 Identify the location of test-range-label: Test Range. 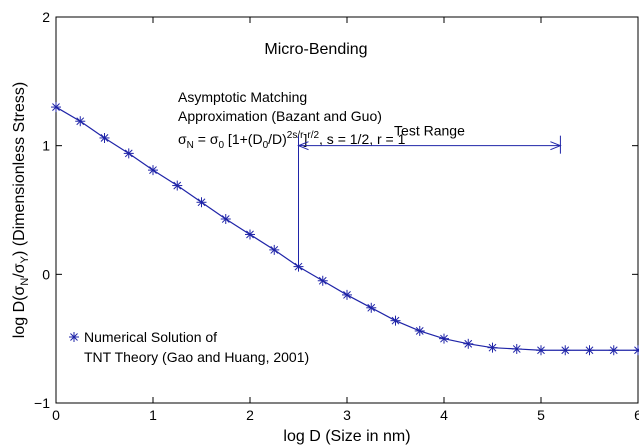
(429, 131).